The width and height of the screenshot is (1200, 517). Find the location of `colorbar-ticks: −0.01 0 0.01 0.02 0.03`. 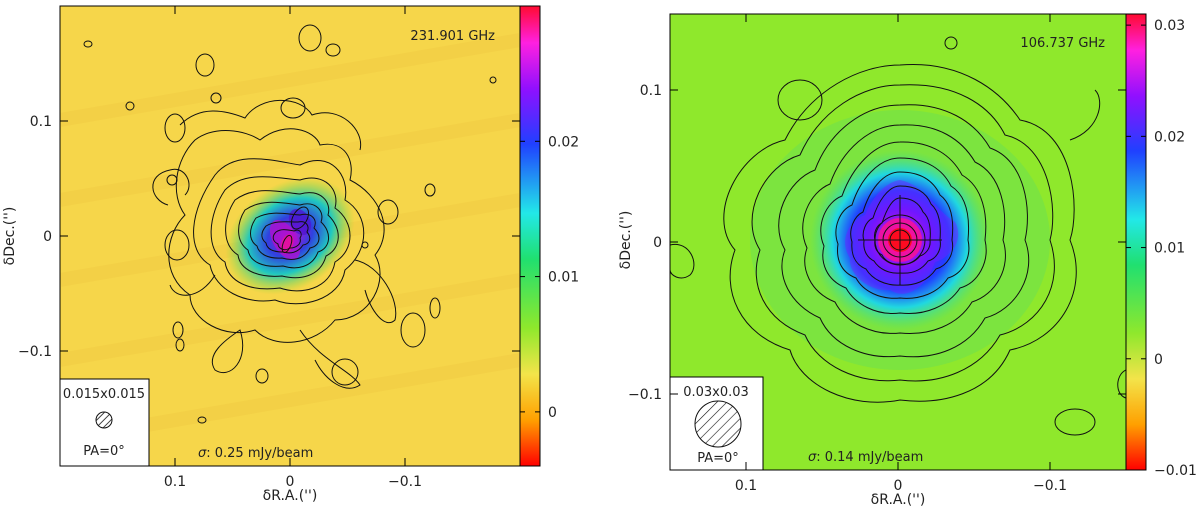

colorbar-ticks: −0.01 0 0.01 0.02 0.03 is located at coordinates (1161, 248).